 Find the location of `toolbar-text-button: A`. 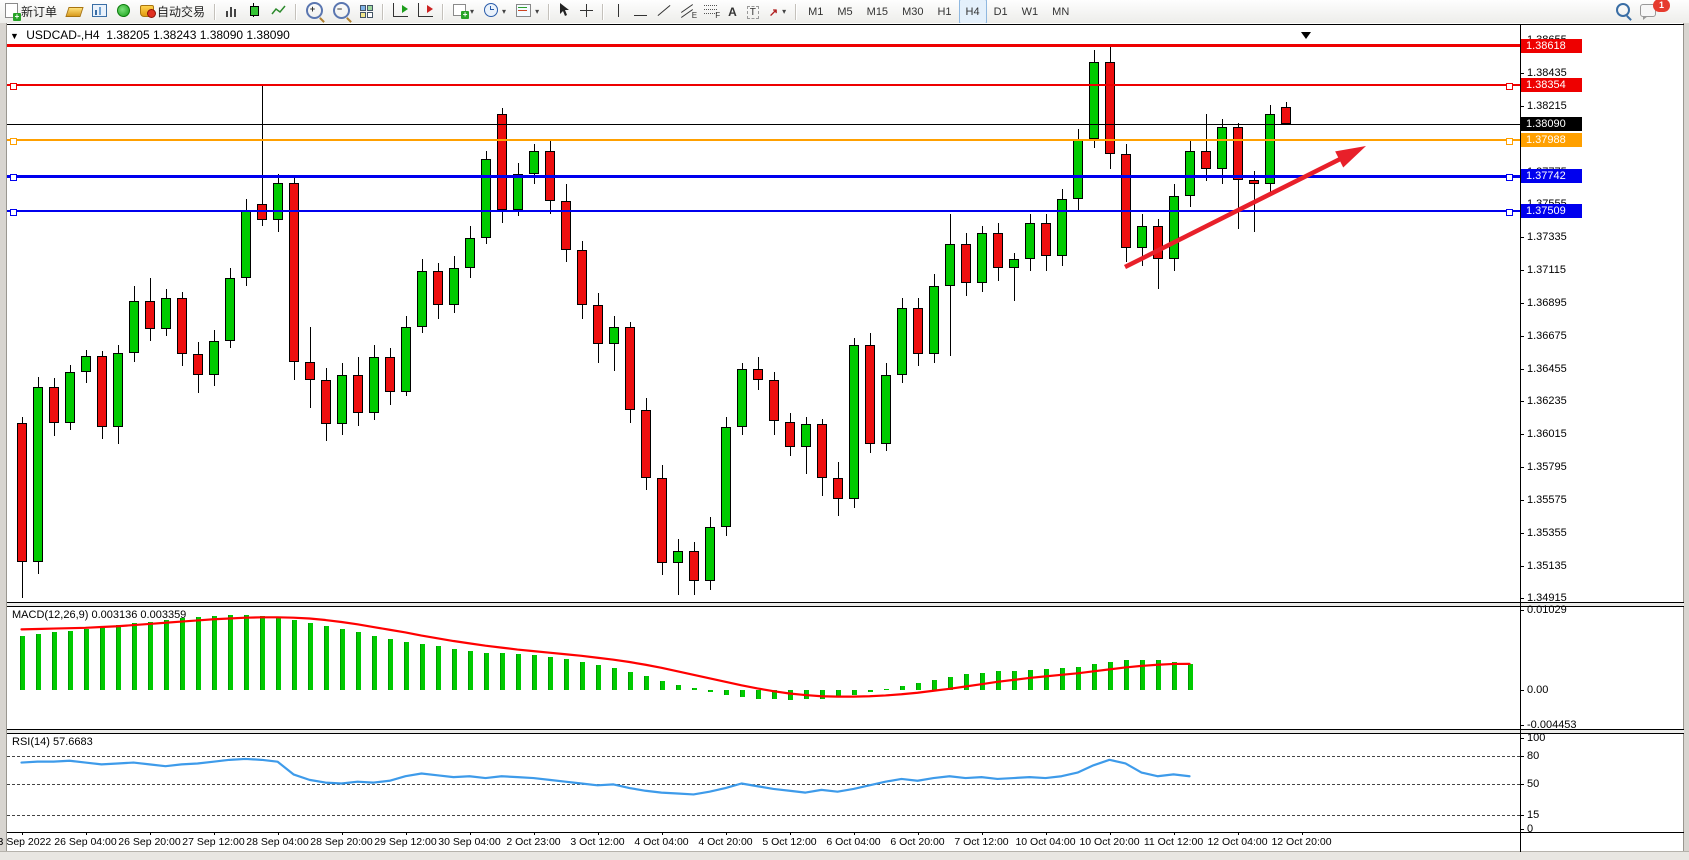

toolbar-text-button: A is located at coordinates (732, 11).